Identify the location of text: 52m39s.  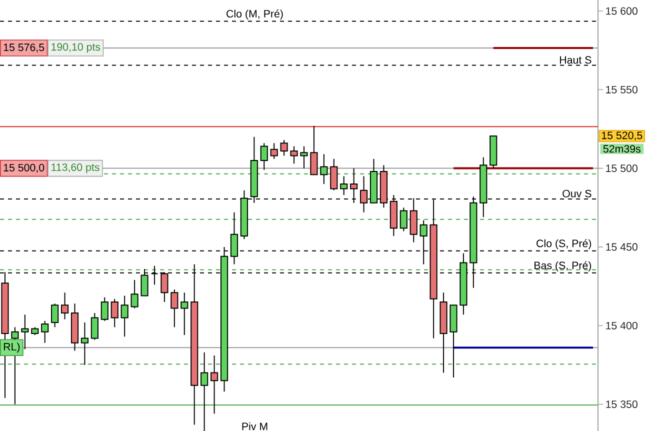
(621, 149).